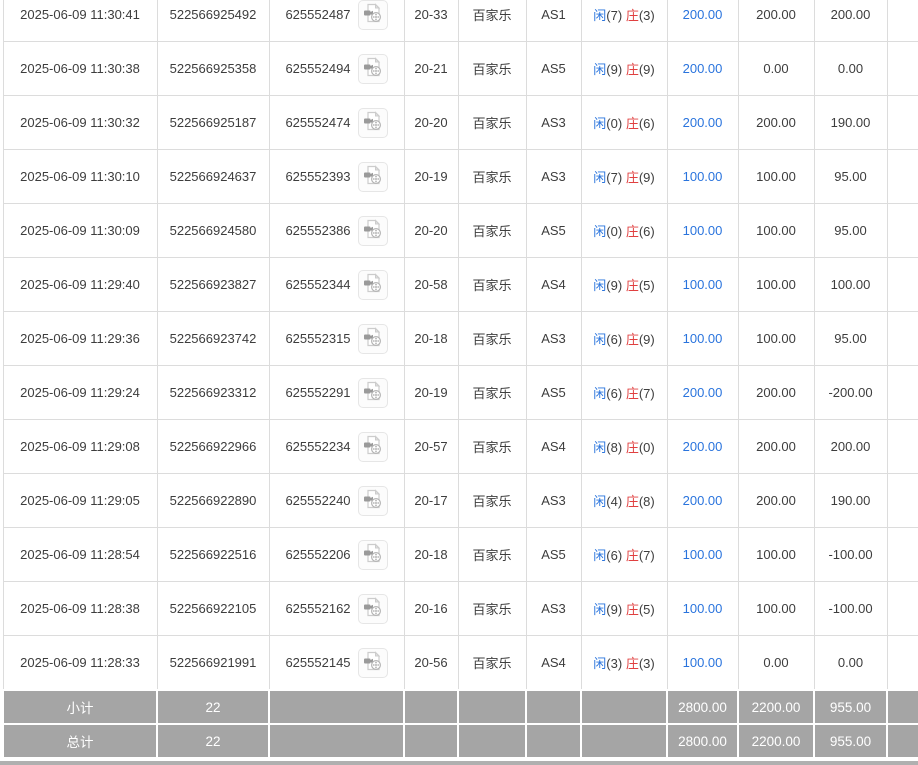 This screenshot has width=918, height=765. Describe the element at coordinates (431, 68) in the screenshot. I see `cell-shoe-round: 20-21` at that location.